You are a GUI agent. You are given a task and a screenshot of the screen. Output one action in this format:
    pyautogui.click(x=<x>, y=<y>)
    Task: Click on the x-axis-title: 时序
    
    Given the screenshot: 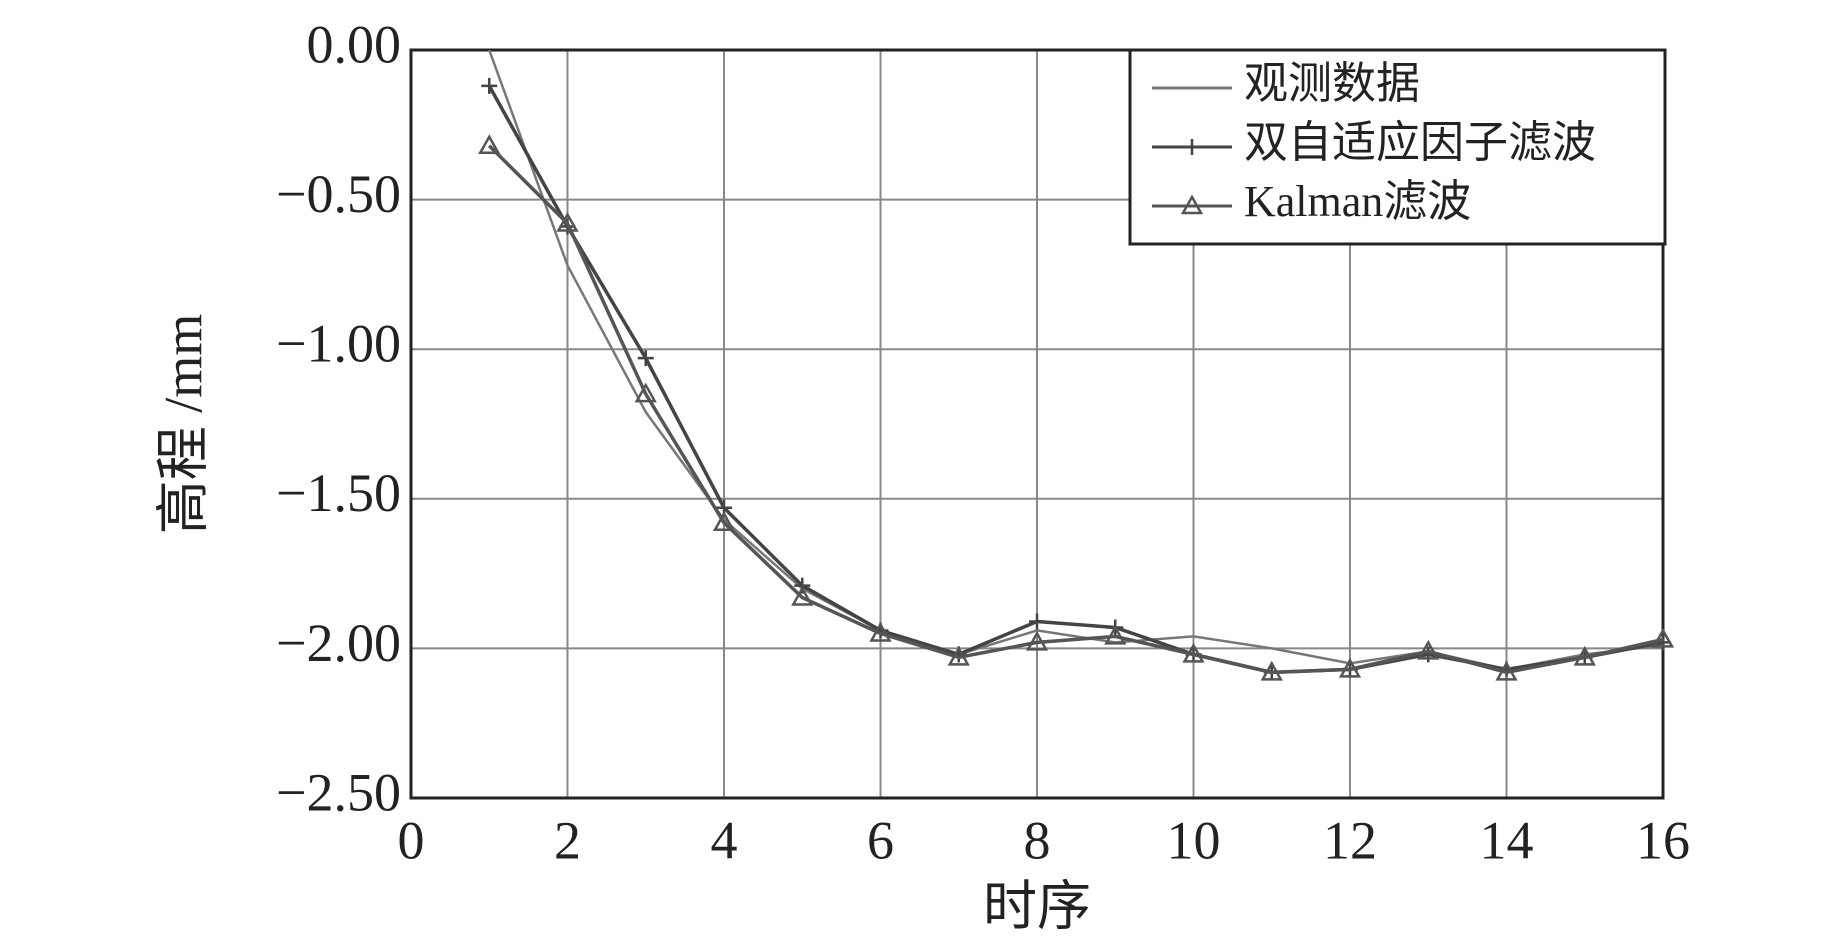 What is the action you would take?
    pyautogui.click(x=1037, y=906)
    